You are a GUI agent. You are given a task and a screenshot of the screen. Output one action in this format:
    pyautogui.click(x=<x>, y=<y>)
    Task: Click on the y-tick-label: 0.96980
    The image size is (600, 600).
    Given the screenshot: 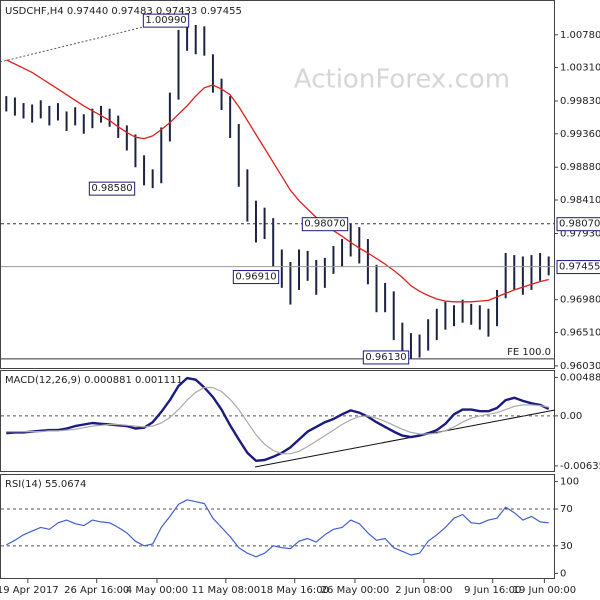 What is the action you would take?
    pyautogui.click(x=580, y=300)
    